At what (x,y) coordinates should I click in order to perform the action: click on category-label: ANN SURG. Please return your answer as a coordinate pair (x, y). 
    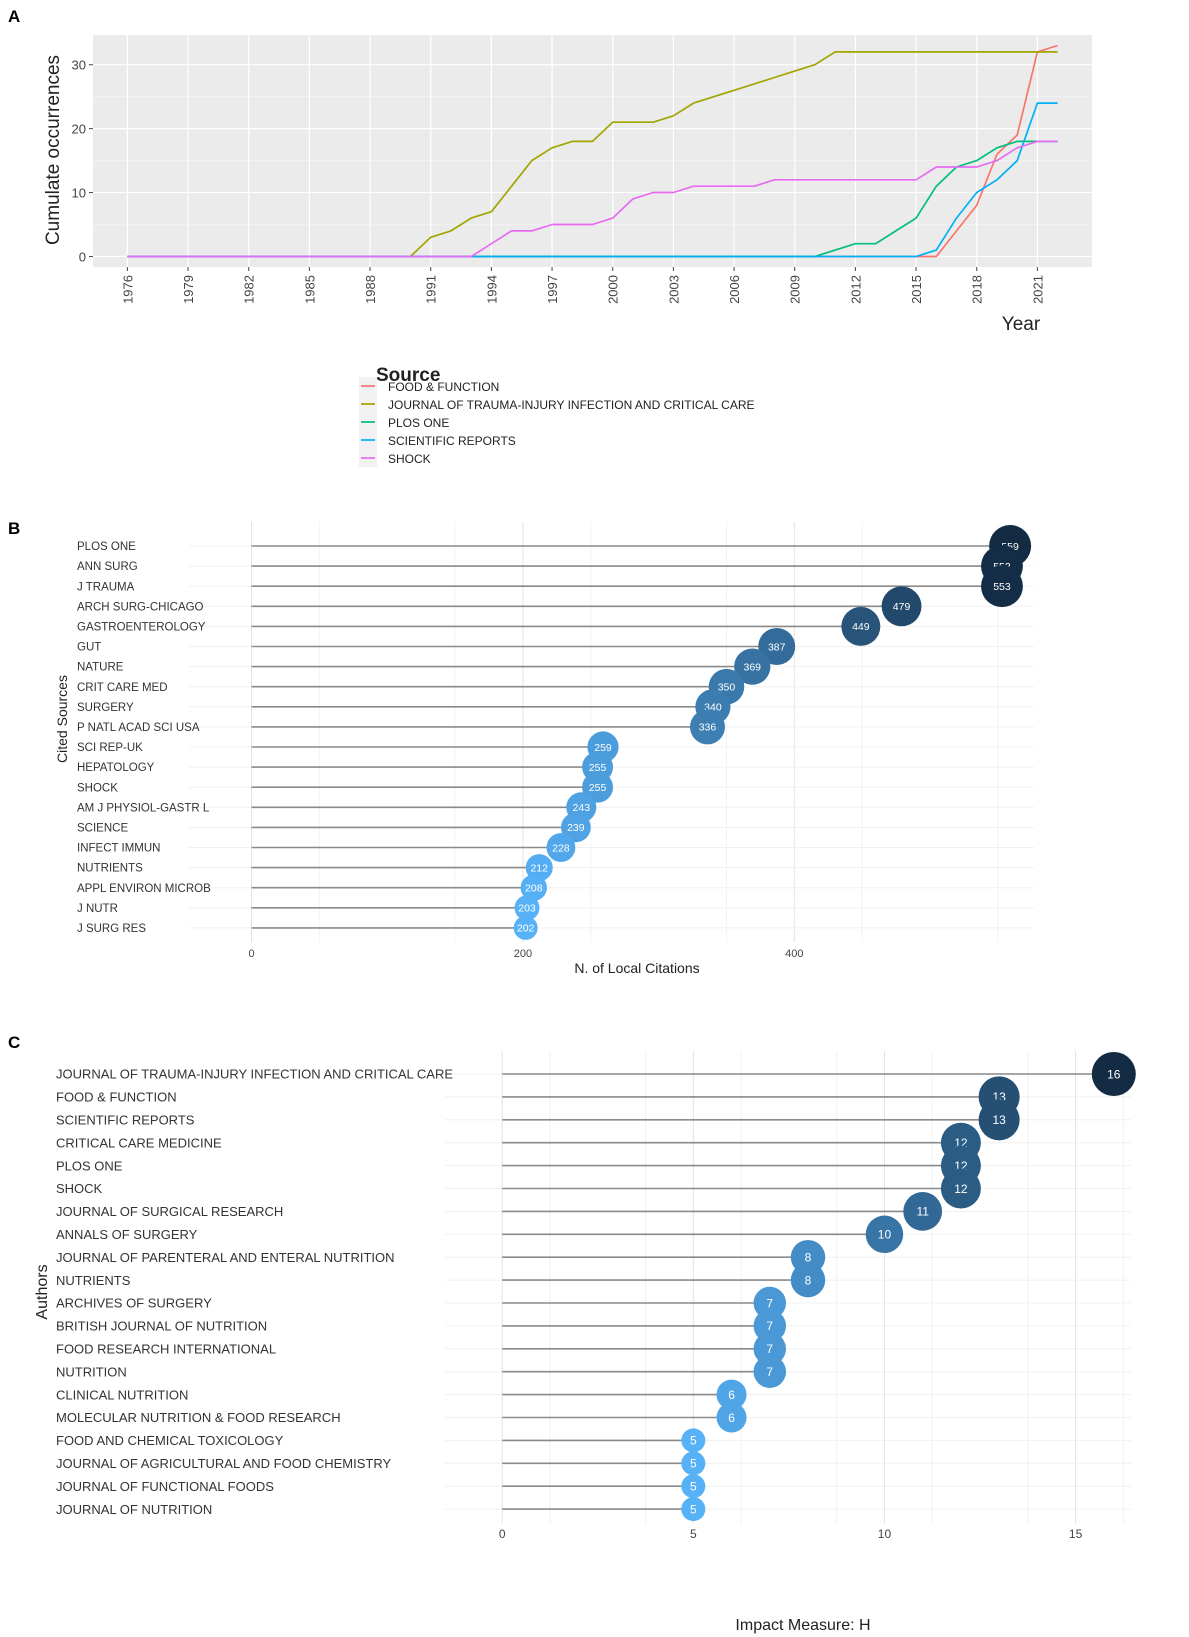
    Looking at the image, I should click on (107, 567).